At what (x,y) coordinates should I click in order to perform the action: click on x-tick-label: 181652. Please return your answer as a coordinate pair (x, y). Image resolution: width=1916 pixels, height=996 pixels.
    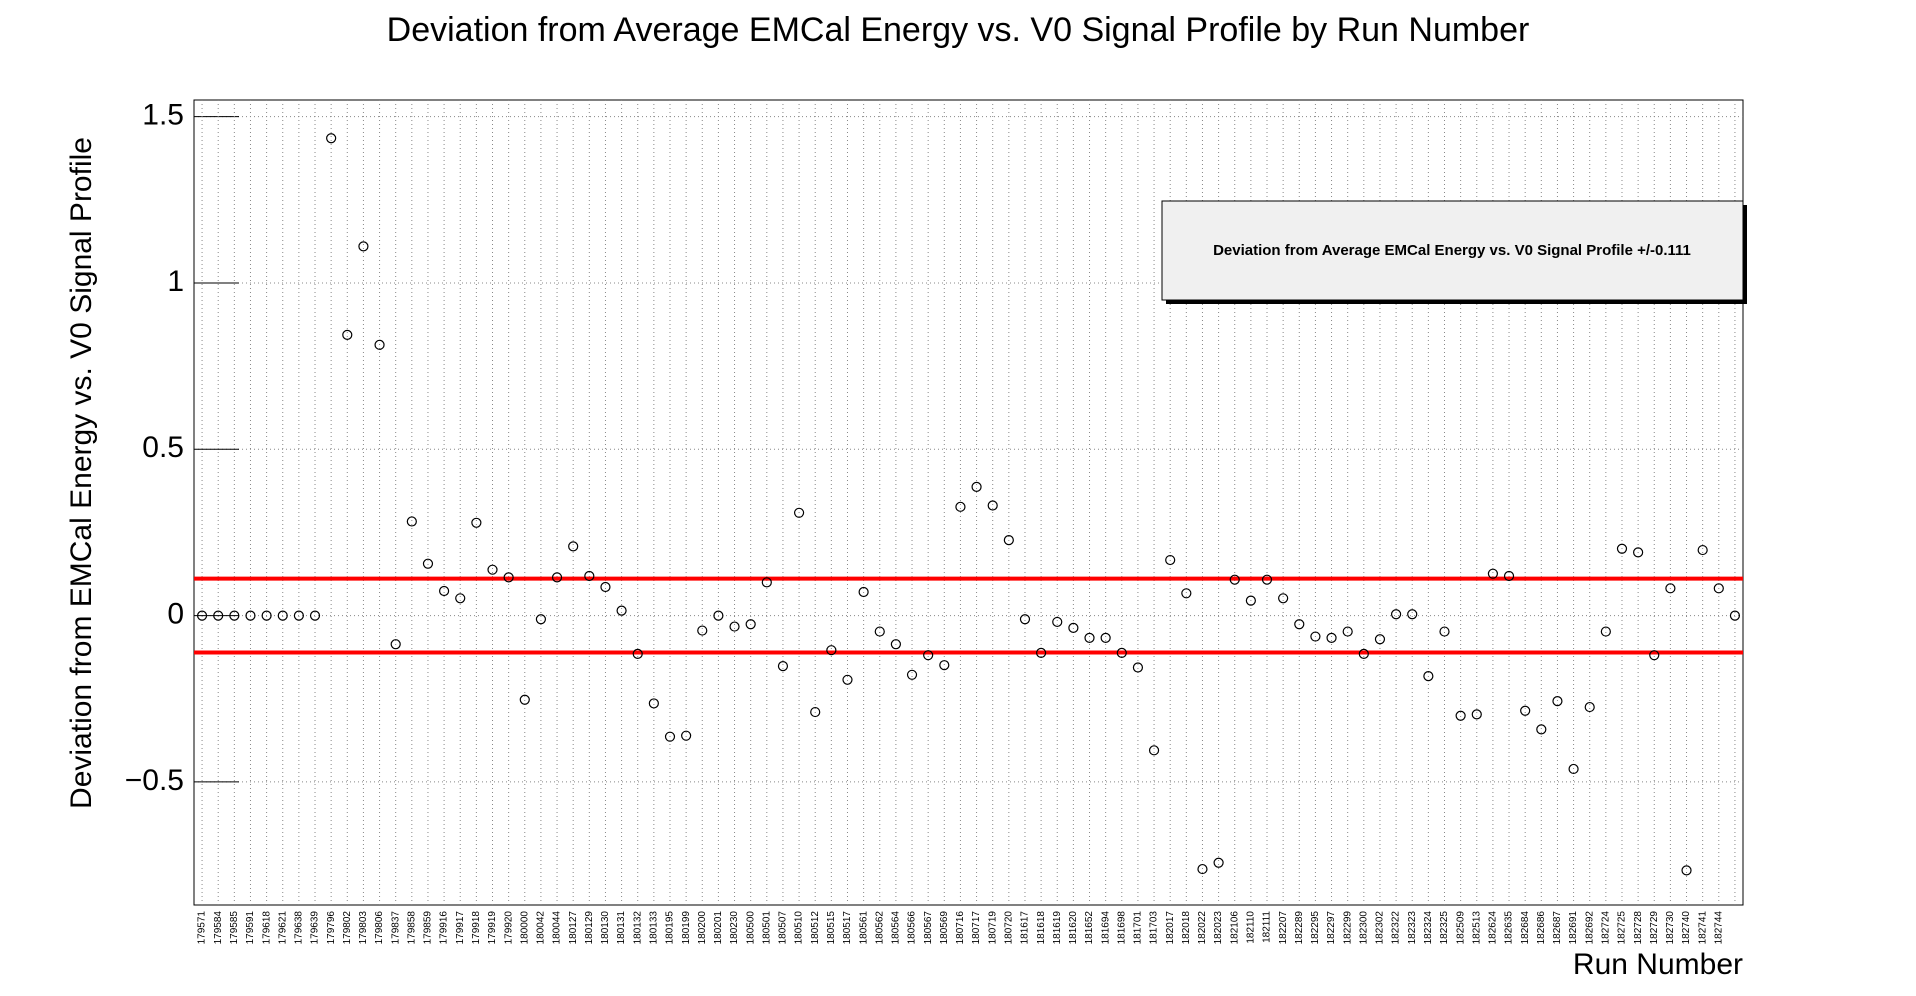
    Looking at the image, I should click on (1089, 928).